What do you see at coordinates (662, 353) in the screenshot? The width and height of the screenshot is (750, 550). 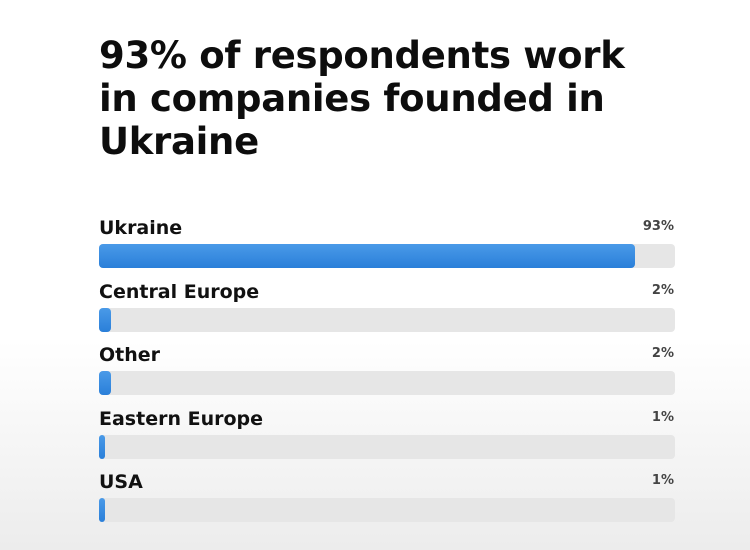 I see `bar-value-other: 2%` at bounding box center [662, 353].